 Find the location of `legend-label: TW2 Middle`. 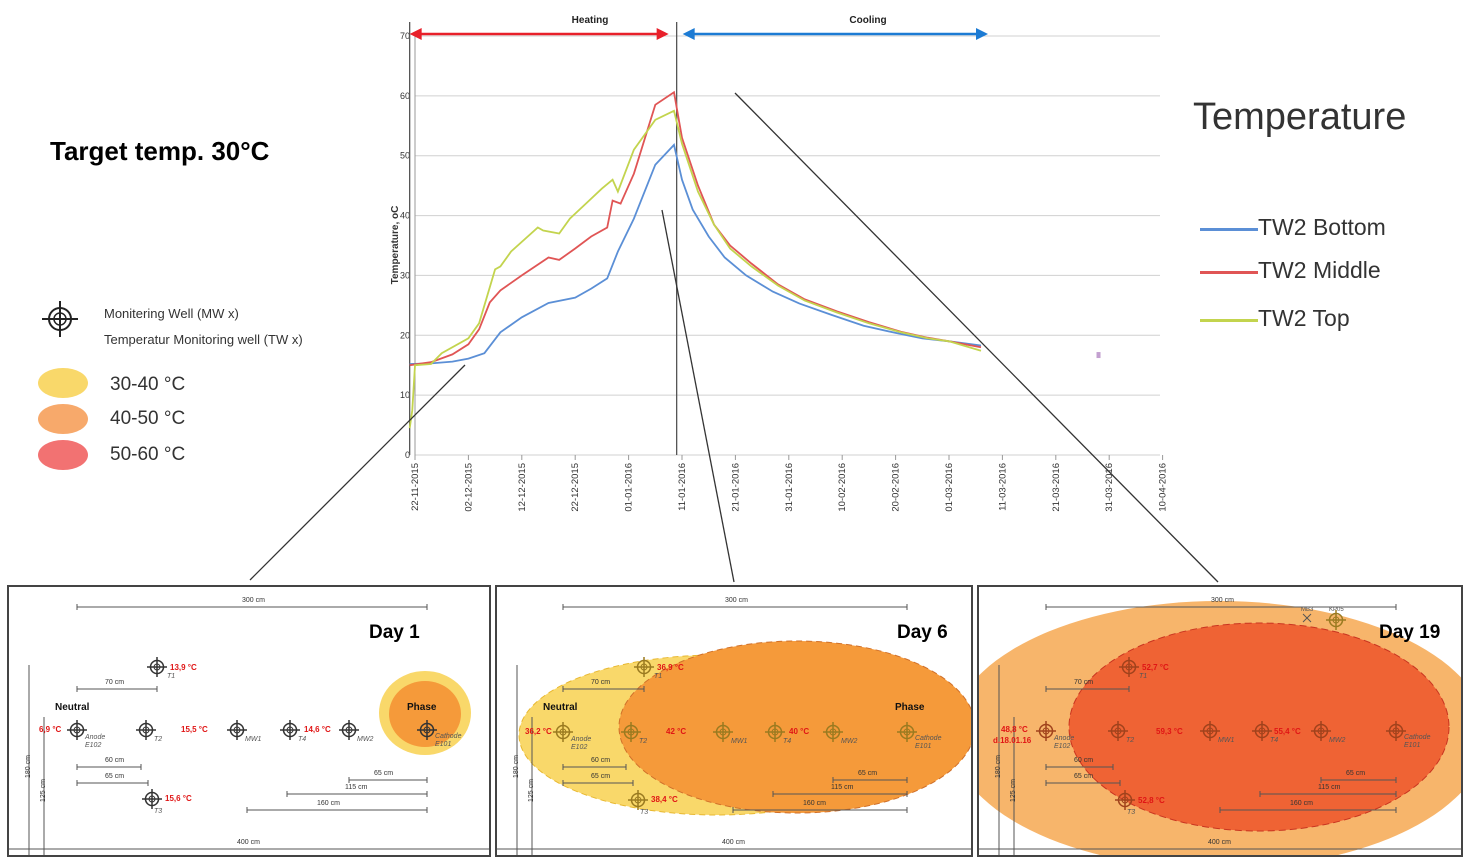

legend-label: TW2 Middle is located at coordinates (1319, 270).